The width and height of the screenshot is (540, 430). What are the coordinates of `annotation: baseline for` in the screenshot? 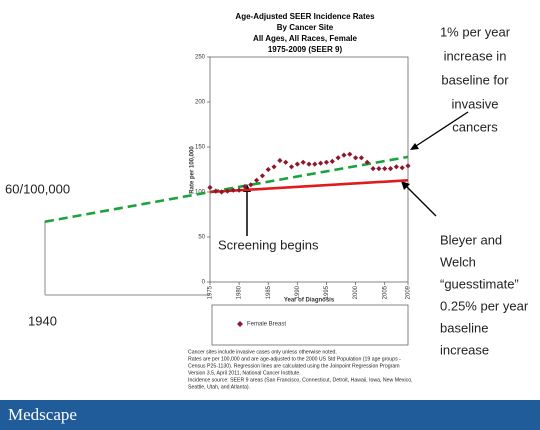 It's located at (475, 79).